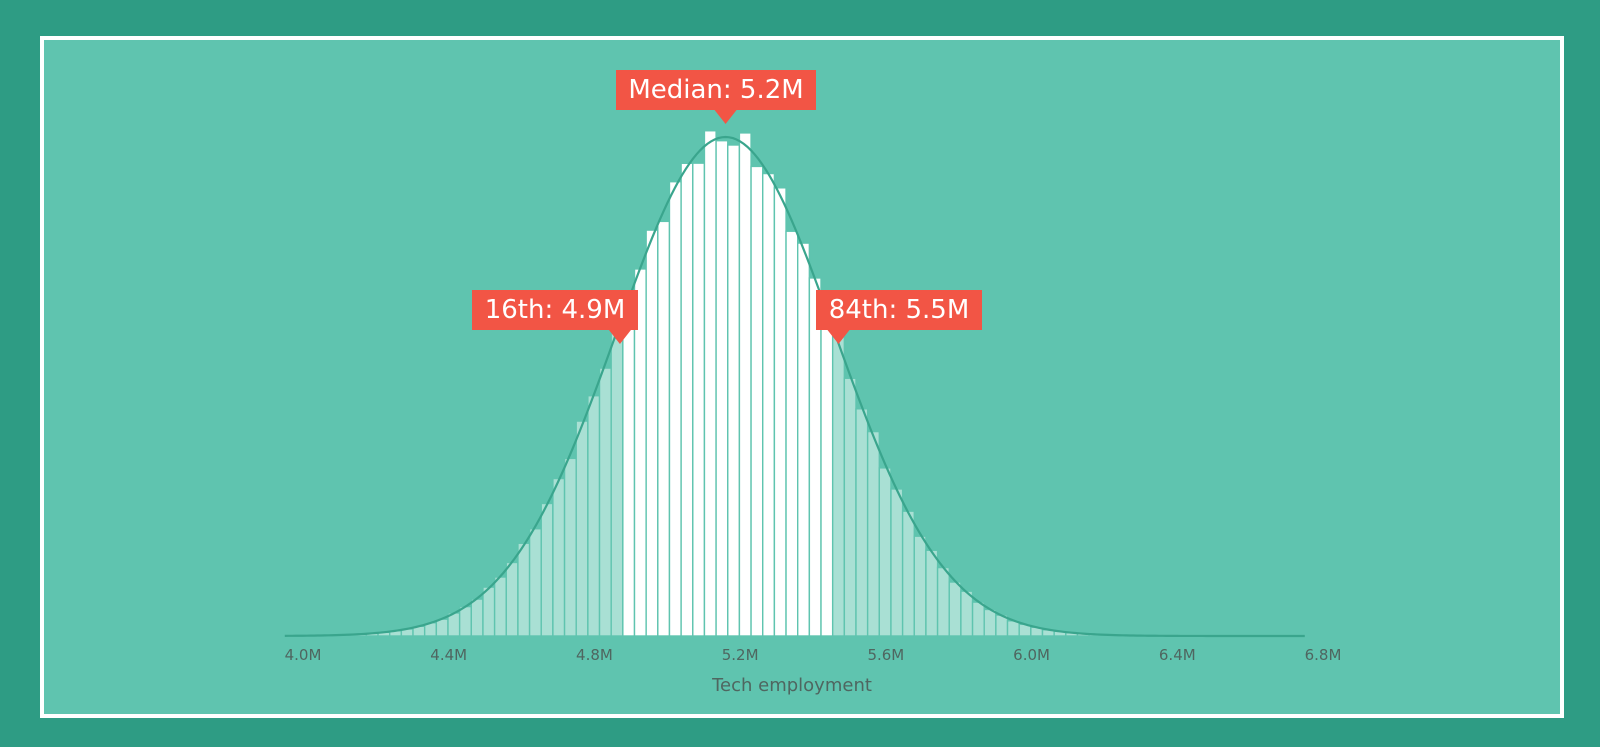 This screenshot has height=747, width=1600. Describe the element at coordinates (1323, 655) in the screenshot. I see `x-tick-label: 6.8M` at that location.